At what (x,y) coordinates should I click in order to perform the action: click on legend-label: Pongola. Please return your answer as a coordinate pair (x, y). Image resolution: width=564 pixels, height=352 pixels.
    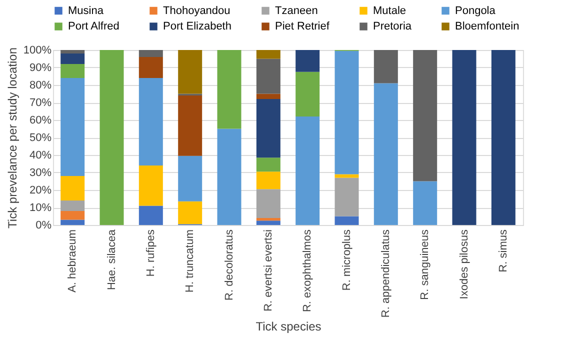
    Looking at the image, I should click on (475, 10).